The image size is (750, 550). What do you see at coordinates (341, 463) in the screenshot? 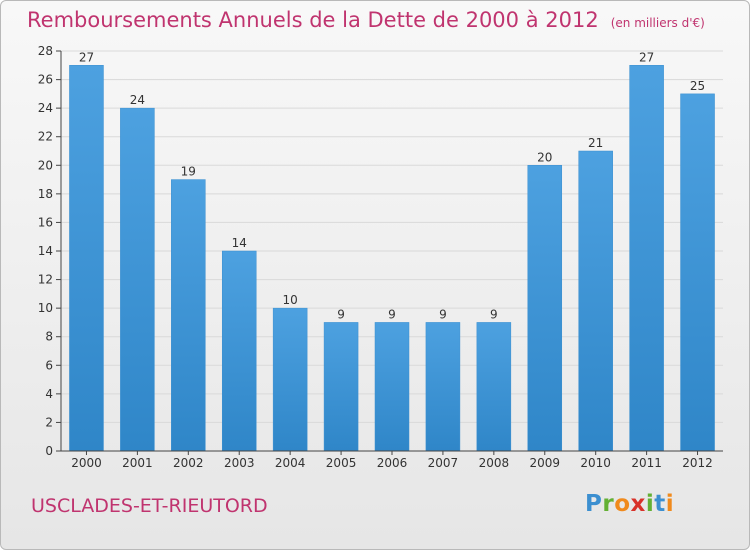
I see `x-tick-label: 2005` at bounding box center [341, 463].